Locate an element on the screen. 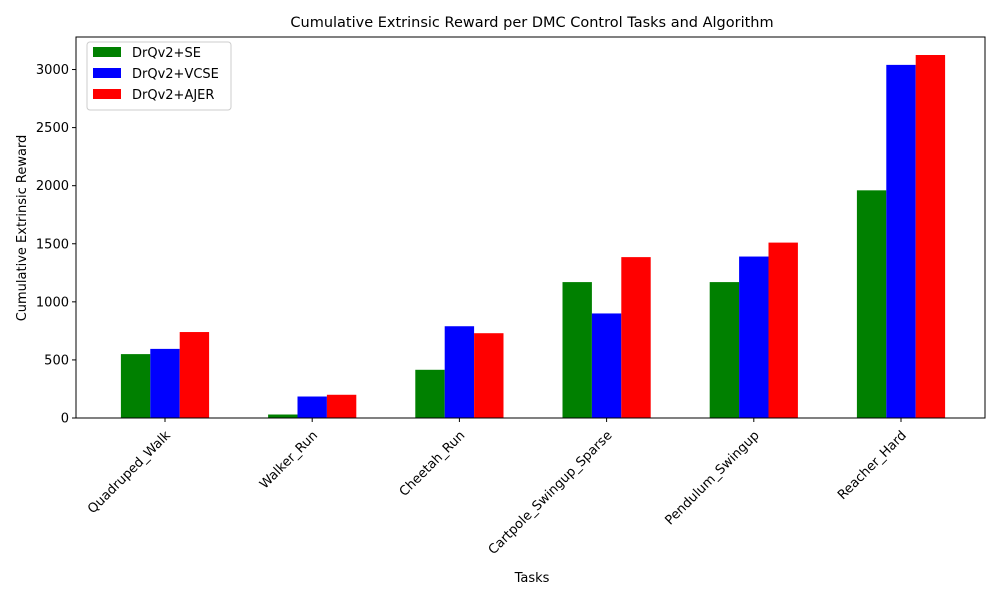 The height and width of the screenshot is (600, 1000). y-tick-label: 0 is located at coordinates (65, 419).